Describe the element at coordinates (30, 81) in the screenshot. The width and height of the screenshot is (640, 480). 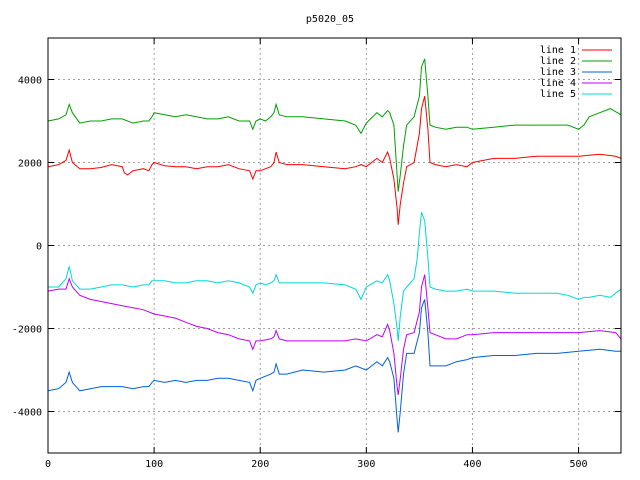
I see `y-tick-label: 4000` at that location.